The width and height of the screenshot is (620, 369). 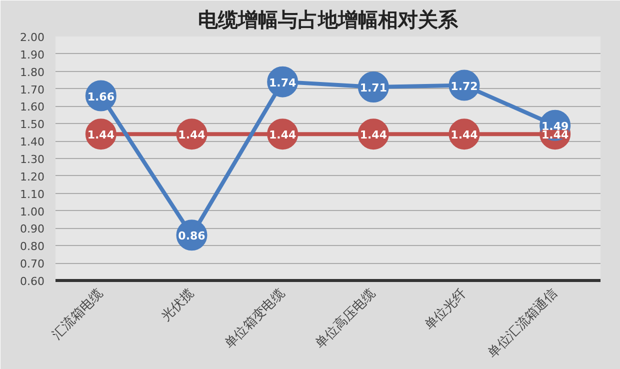 What do you see at coordinates (522, 323) in the screenshot?
I see `x-tick-label: 单位汇流箱通信` at bounding box center [522, 323].